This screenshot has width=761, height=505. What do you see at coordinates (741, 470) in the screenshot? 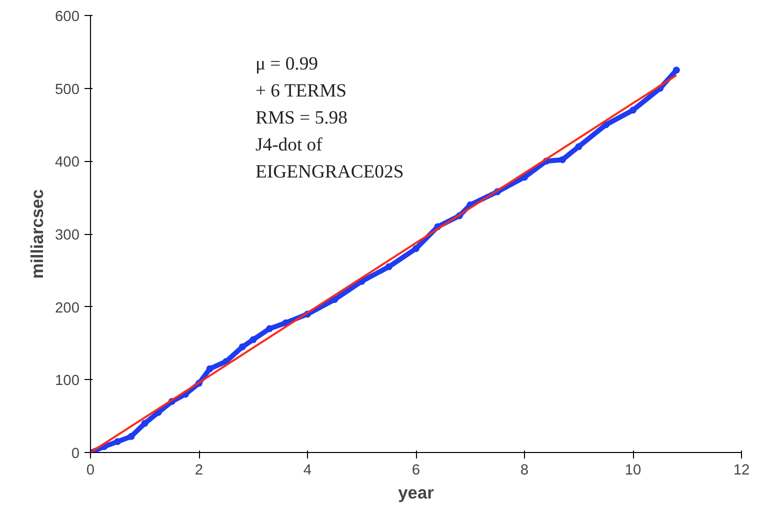
I see `x-tick-label: 12` at bounding box center [741, 470].